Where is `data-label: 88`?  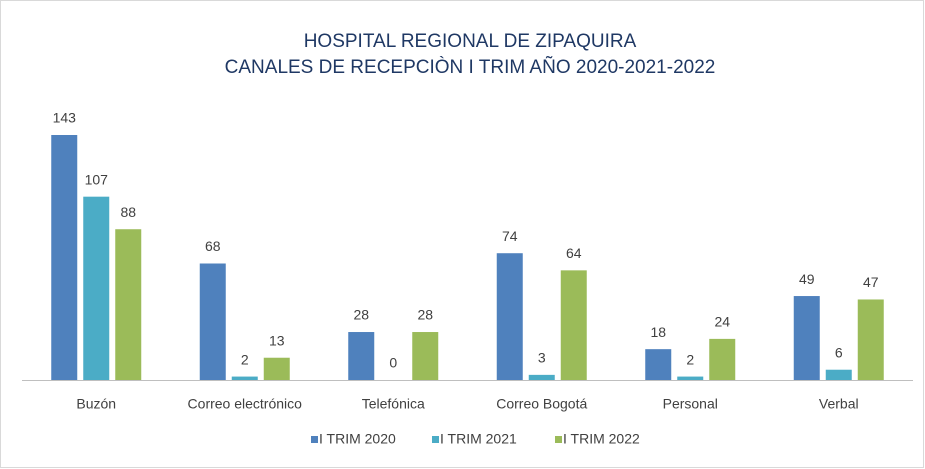
data-label: 88 is located at coordinates (128, 212).